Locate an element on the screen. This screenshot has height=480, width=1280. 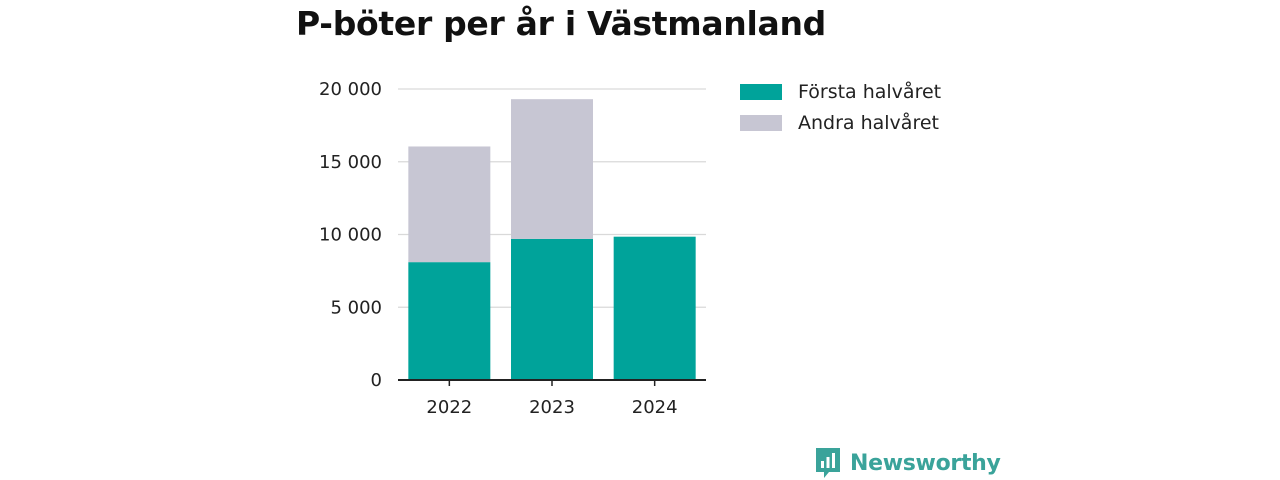
legend-label-series-2: Andra halvåret is located at coordinates (868, 122).